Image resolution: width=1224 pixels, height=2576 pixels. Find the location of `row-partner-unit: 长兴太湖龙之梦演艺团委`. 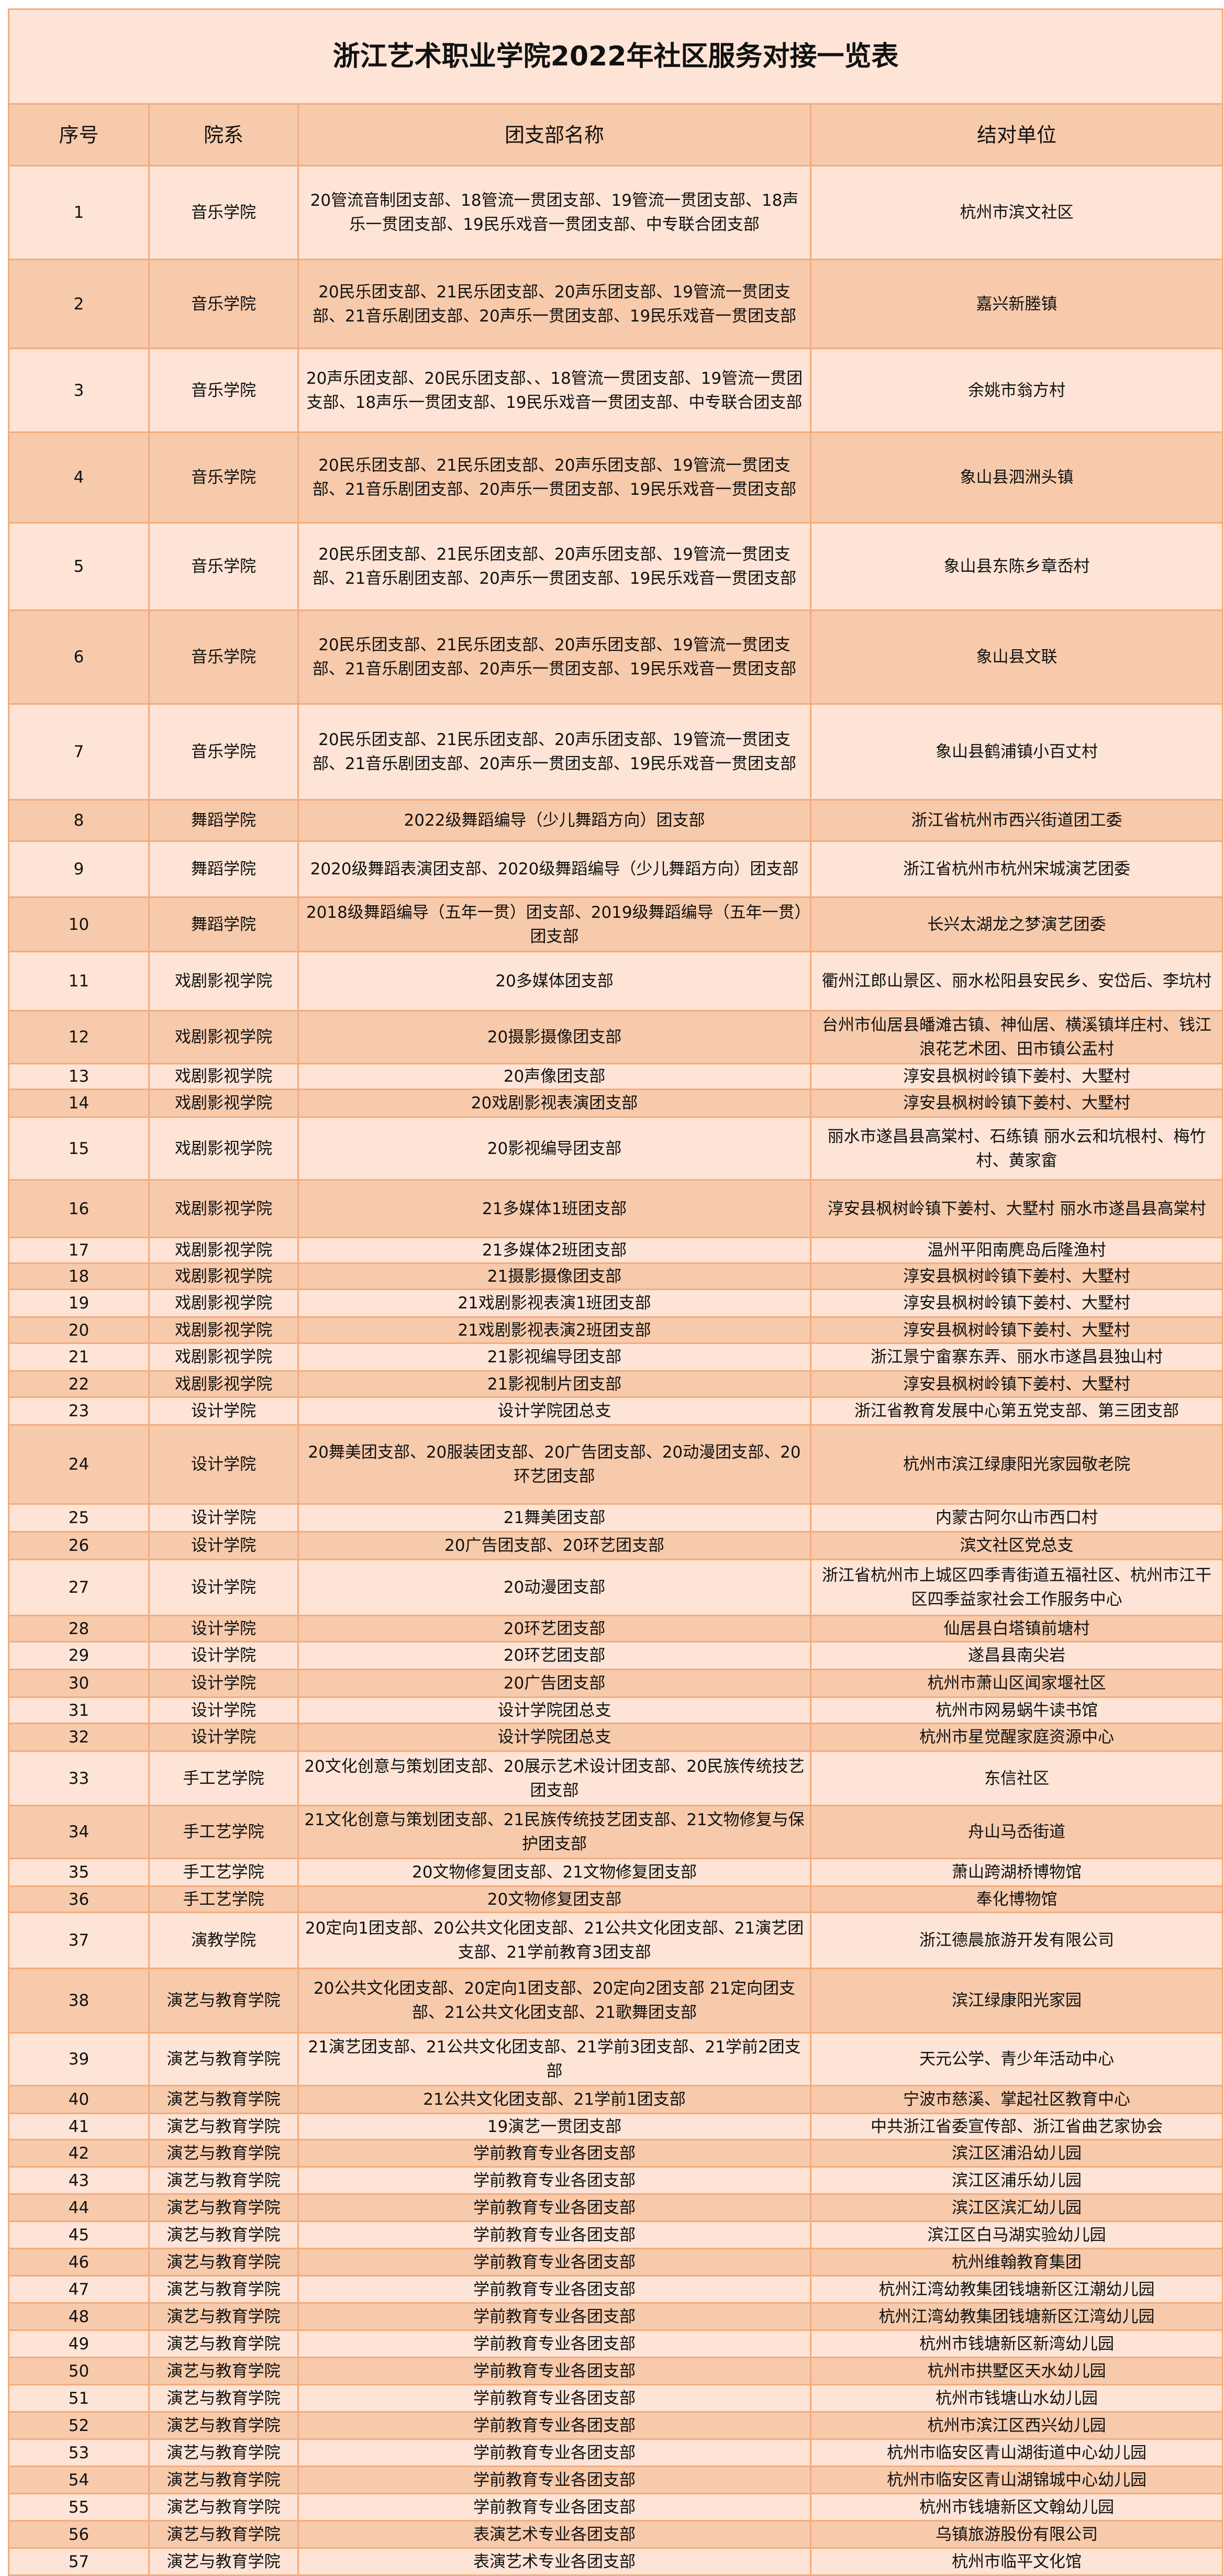

row-partner-unit: 长兴太湖龙之梦演艺团委 is located at coordinates (1017, 924).